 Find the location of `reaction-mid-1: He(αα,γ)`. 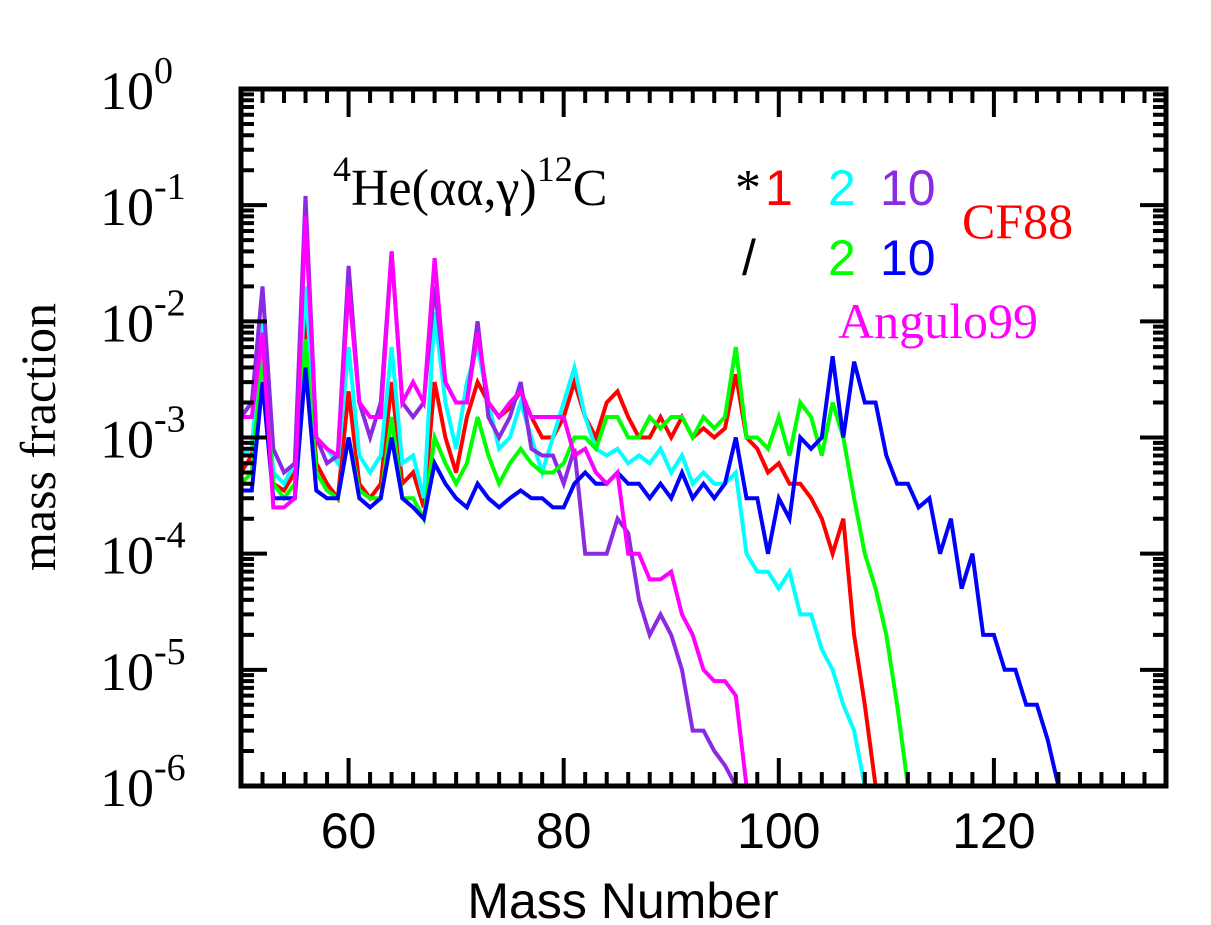

reaction-mid-1: He(αα,γ) is located at coordinates (444, 188).